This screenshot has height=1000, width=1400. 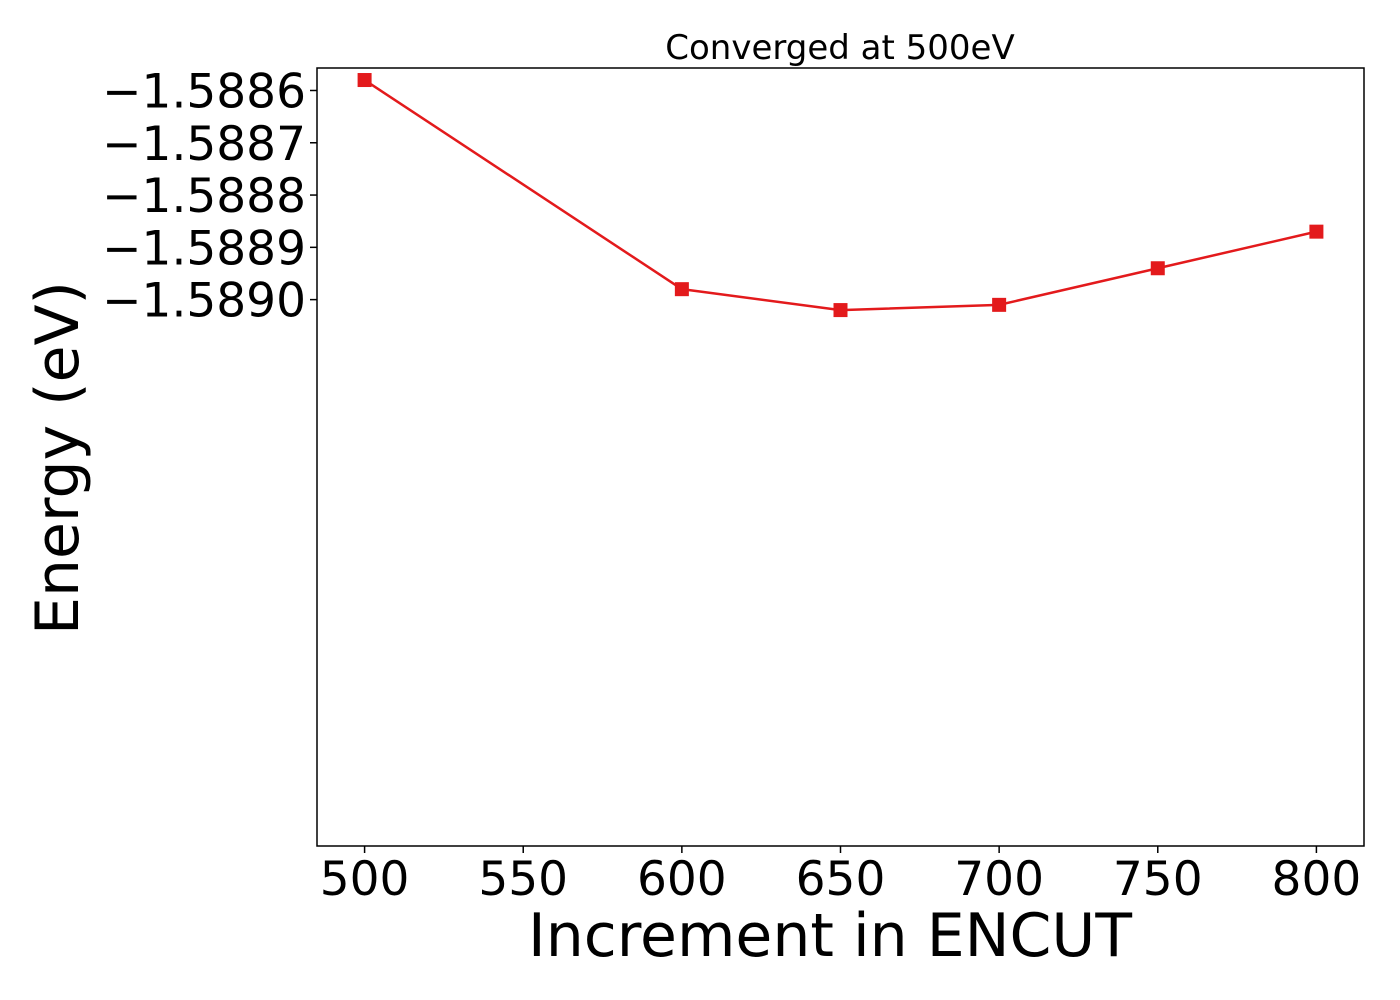 I want to click on y-tick-label: −1.5887, so click(x=204, y=144).